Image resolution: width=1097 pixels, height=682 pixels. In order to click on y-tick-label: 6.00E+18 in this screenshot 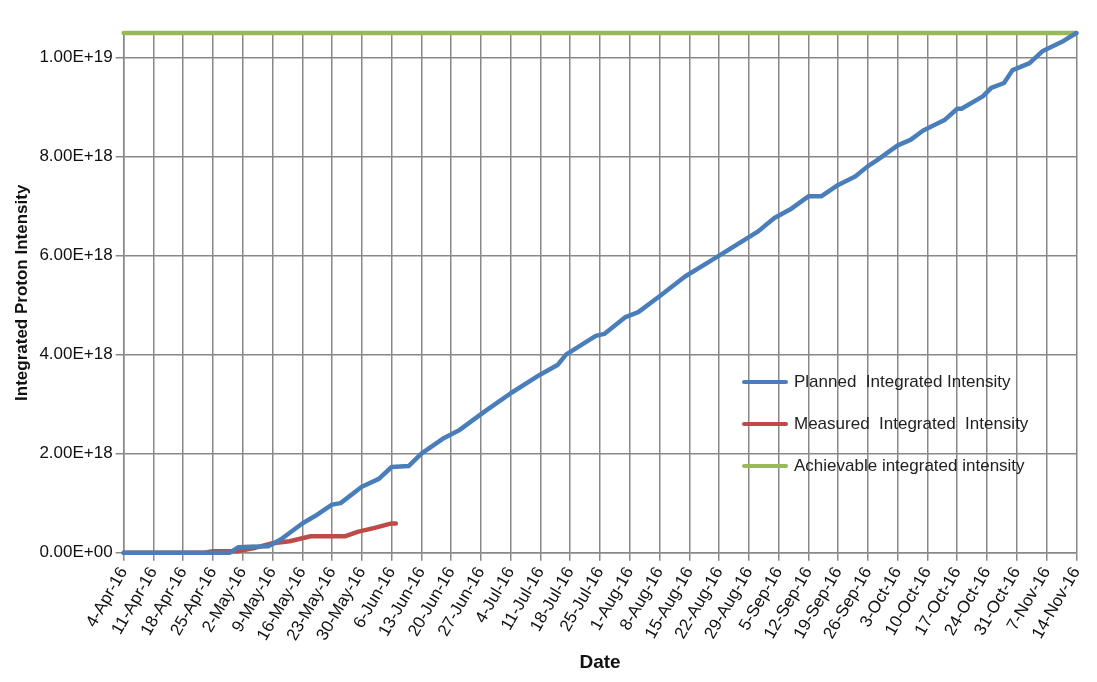, I will do `click(76, 255)`.